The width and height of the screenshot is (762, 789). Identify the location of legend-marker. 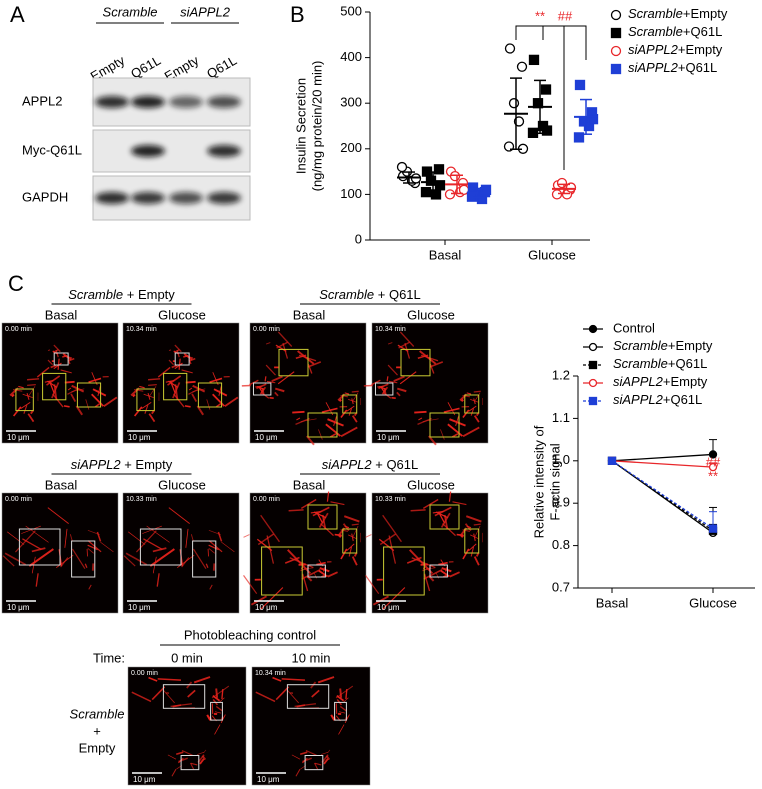
(593, 347).